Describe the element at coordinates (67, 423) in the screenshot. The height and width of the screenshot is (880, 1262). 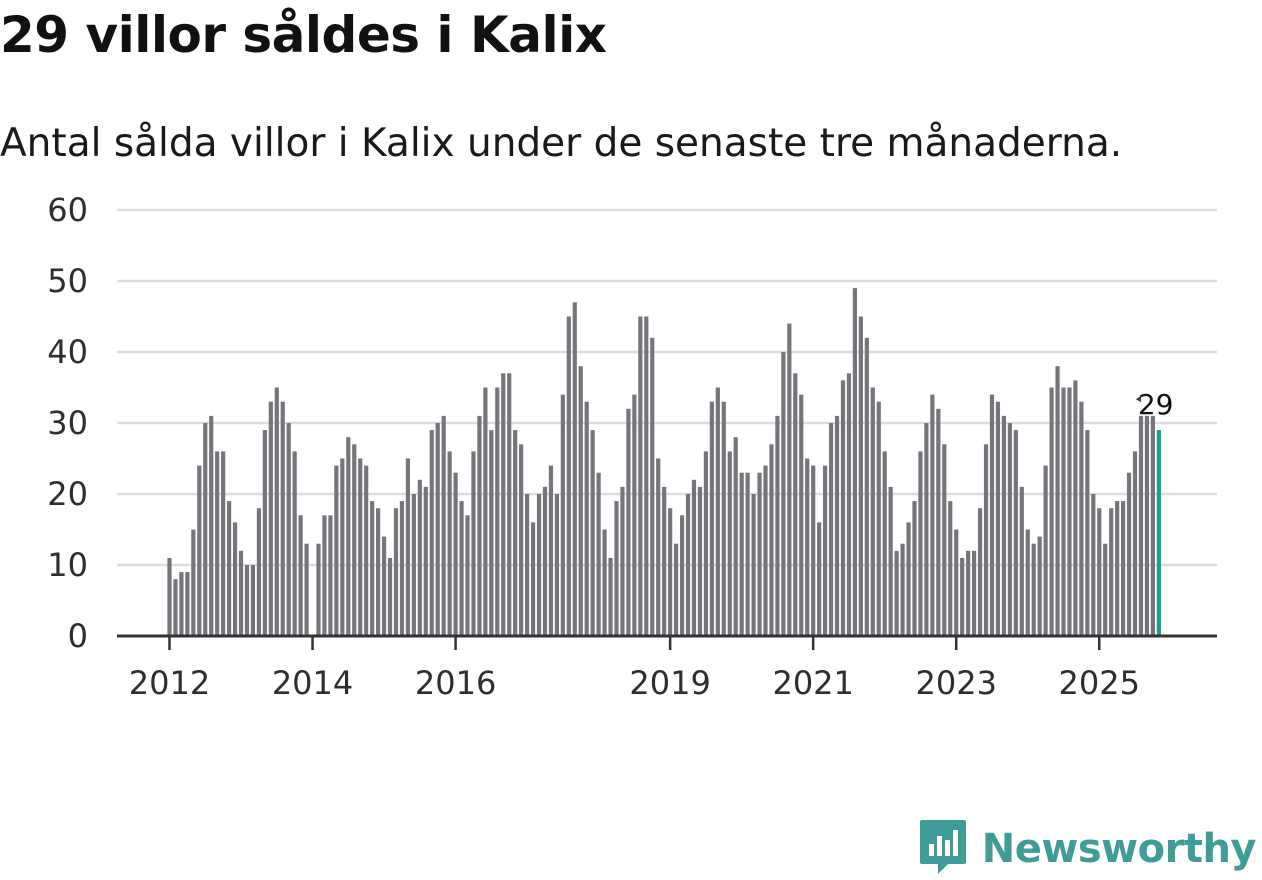
I see `y-tick-label: 30` at that location.